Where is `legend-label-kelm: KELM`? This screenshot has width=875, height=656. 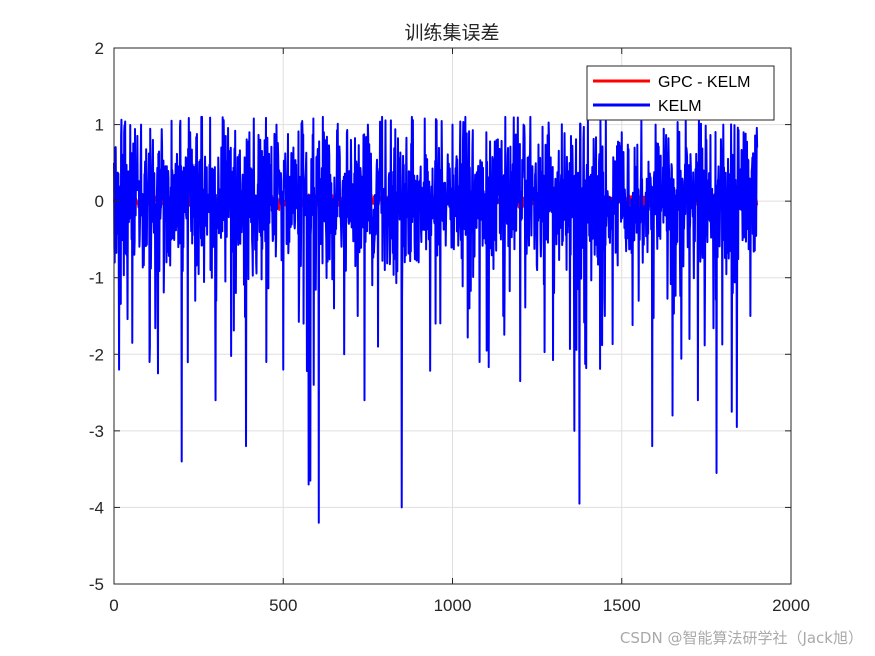 legend-label-kelm: KELM is located at coordinates (680, 106).